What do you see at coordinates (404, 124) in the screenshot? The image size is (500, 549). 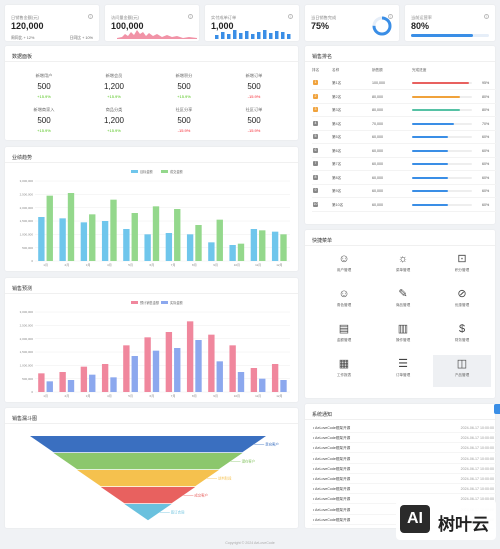 I see `ranking-row: 4 第4名 70,000 70%` at bounding box center [404, 124].